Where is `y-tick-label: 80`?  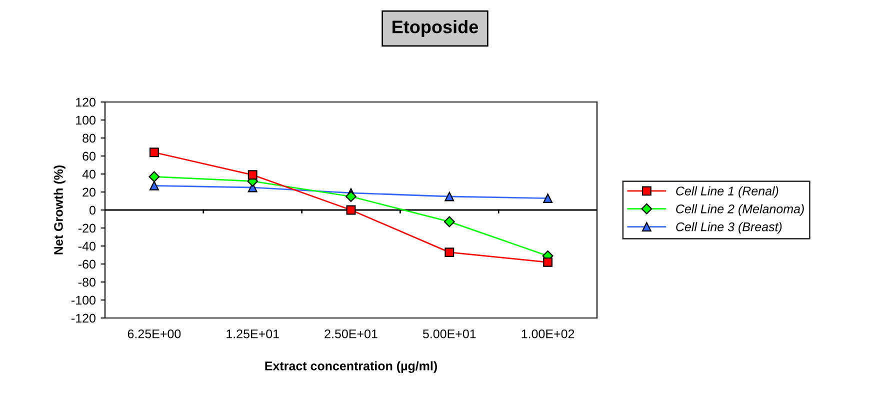 y-tick-label: 80 is located at coordinates (89, 138).